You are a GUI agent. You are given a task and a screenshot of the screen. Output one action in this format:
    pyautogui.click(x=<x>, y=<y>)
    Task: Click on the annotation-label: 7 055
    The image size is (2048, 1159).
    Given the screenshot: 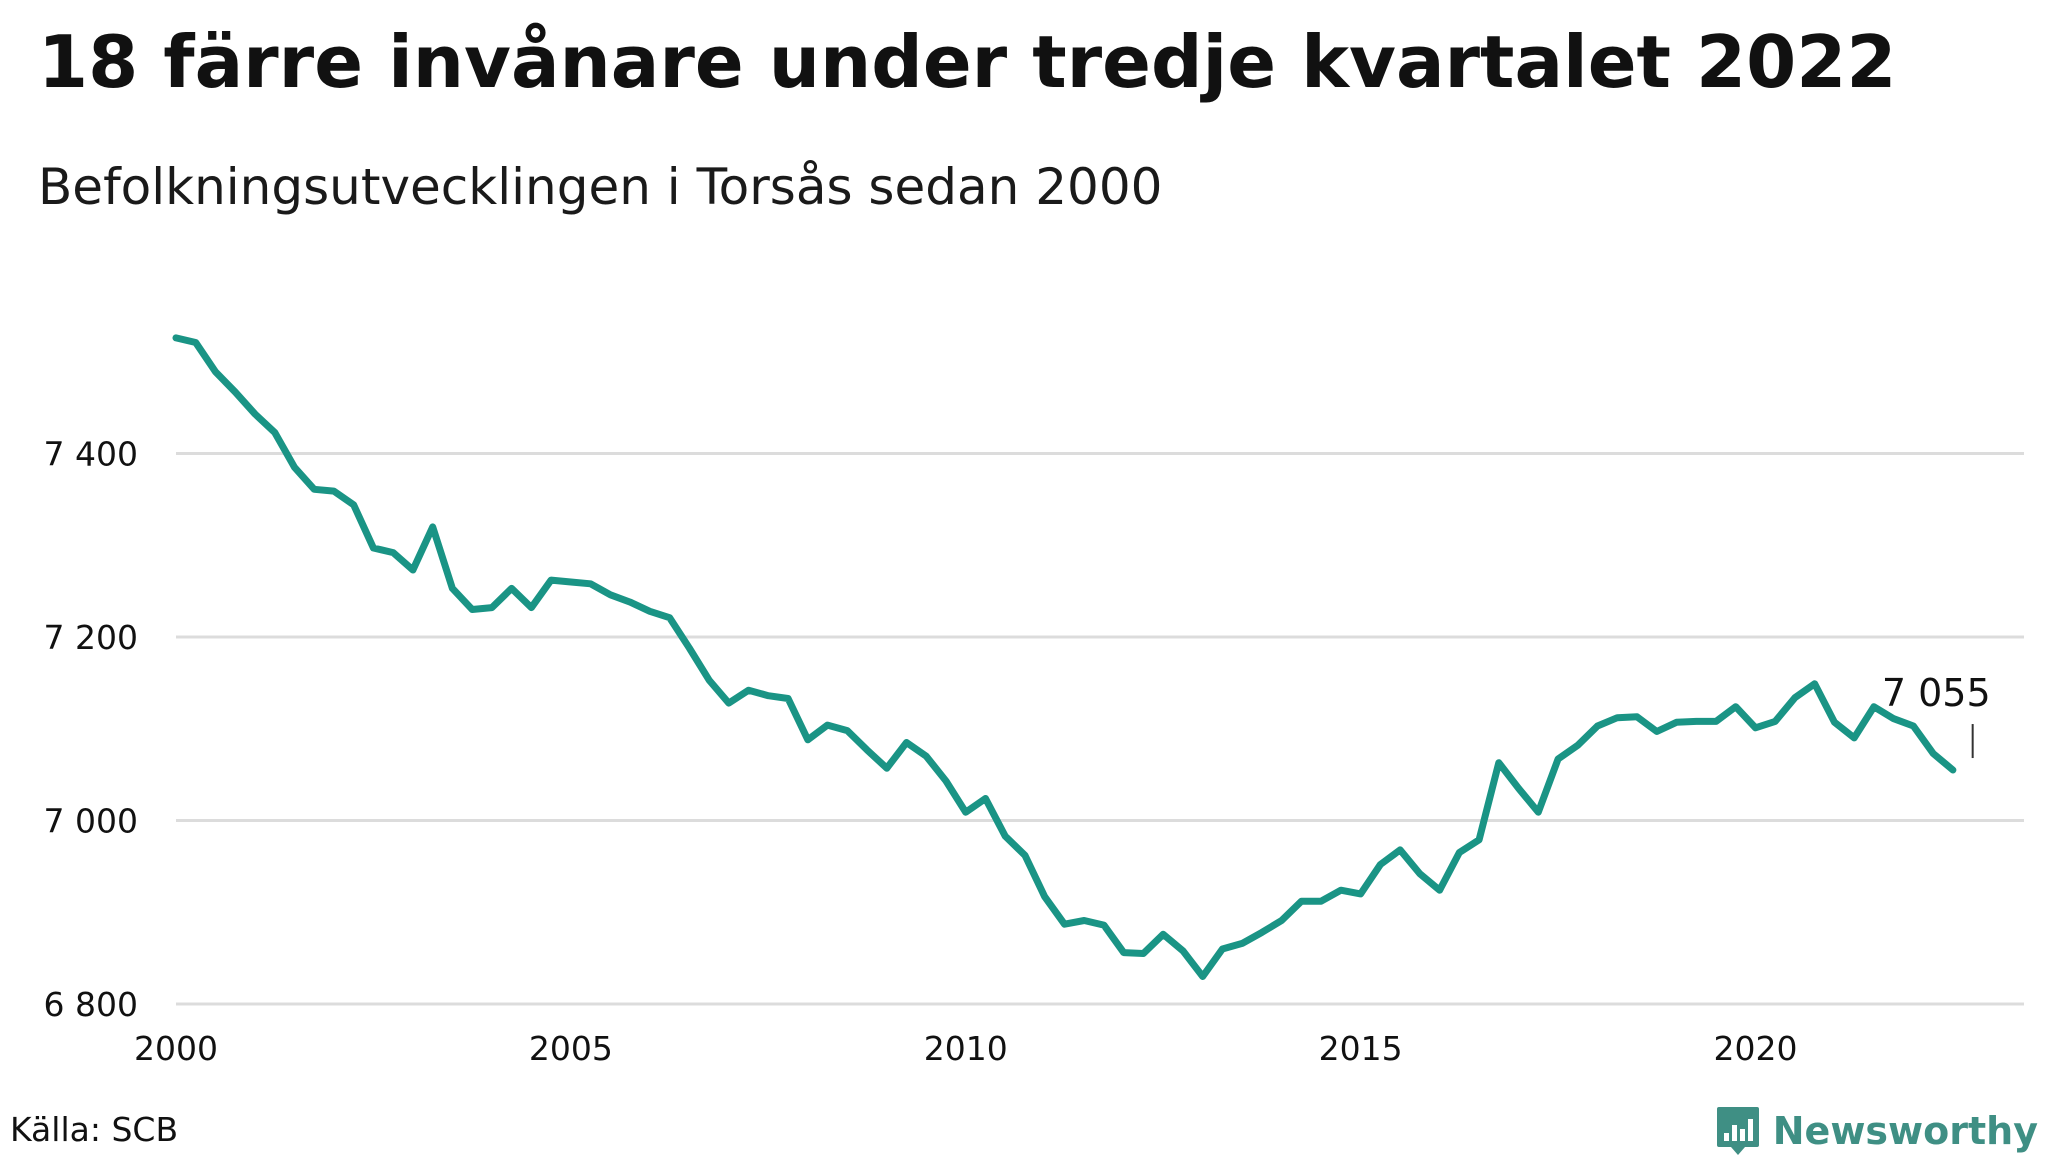 What is the action you would take?
    pyautogui.click(x=1936, y=693)
    